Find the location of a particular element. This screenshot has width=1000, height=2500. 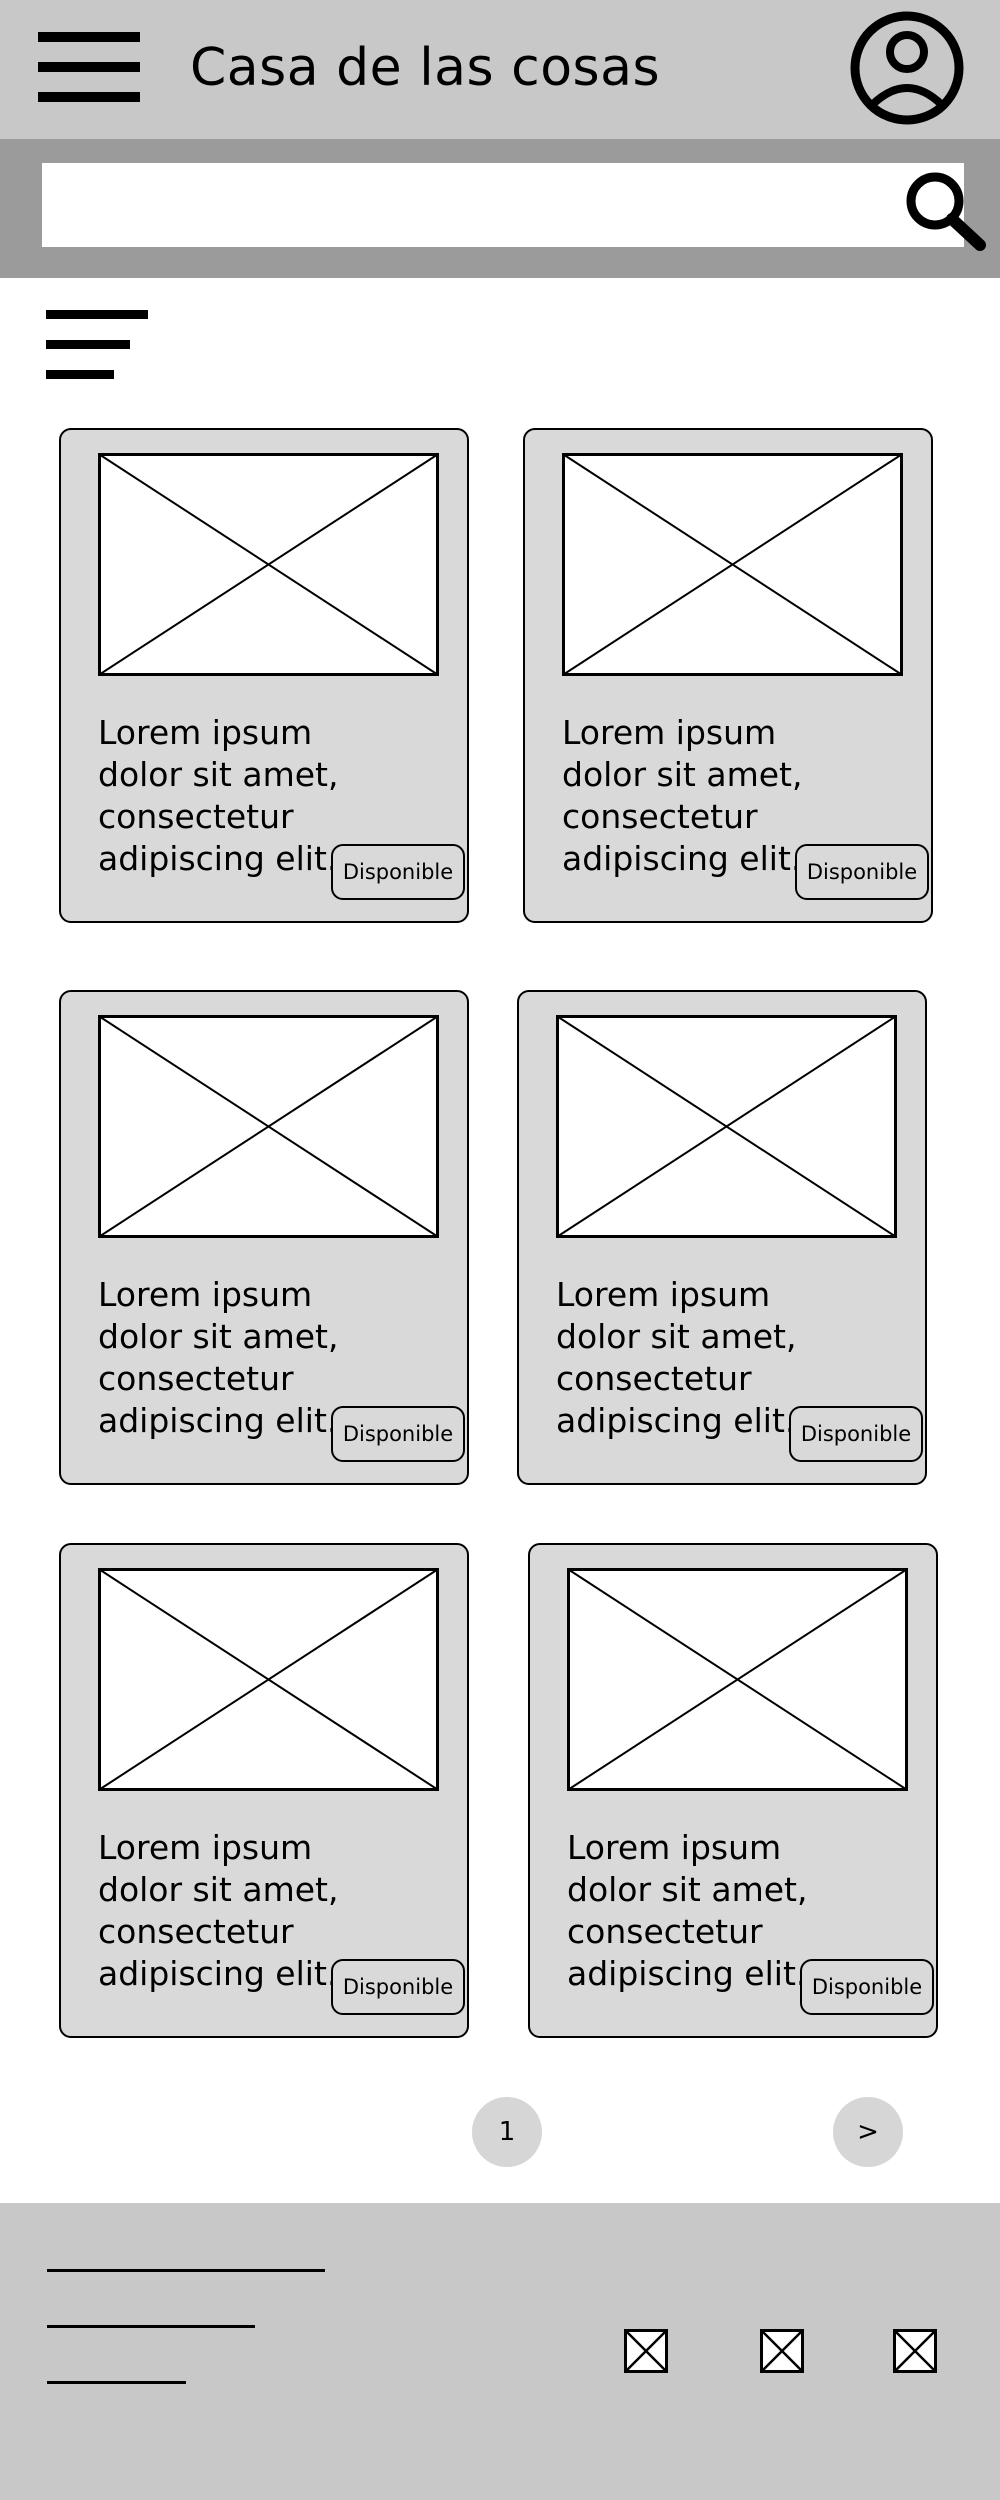

search-box is located at coordinates (514, 207).